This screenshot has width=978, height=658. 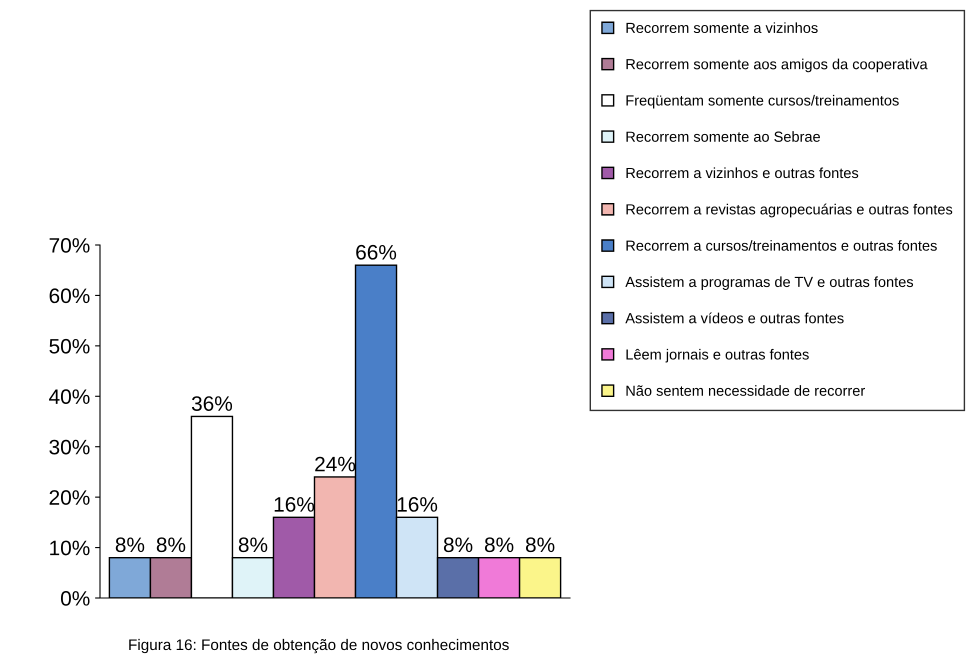 I want to click on data-label: 24%, so click(x=335, y=464).